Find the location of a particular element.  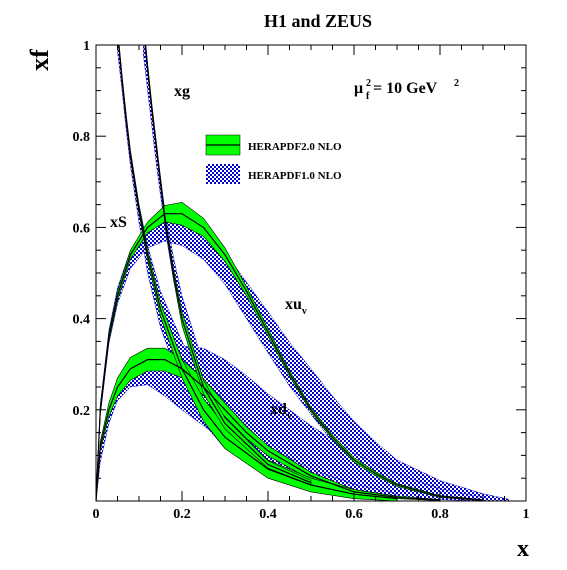

scale-mu-sub: f is located at coordinates (368, 96).